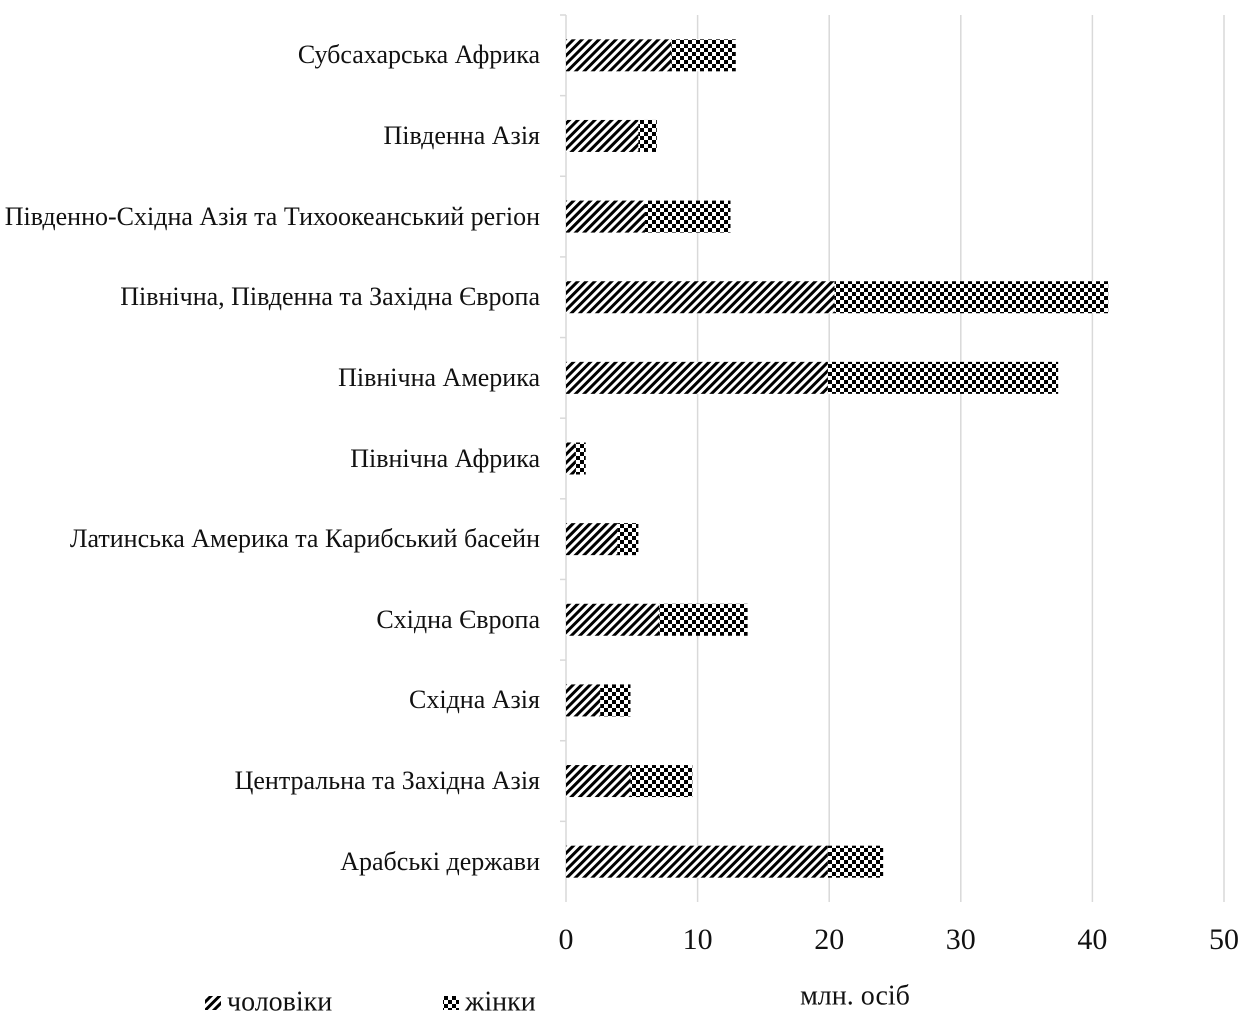 The height and width of the screenshot is (1019, 1257). Describe the element at coordinates (1092, 939) in the screenshot. I see `x-tick-label: 40` at that location.